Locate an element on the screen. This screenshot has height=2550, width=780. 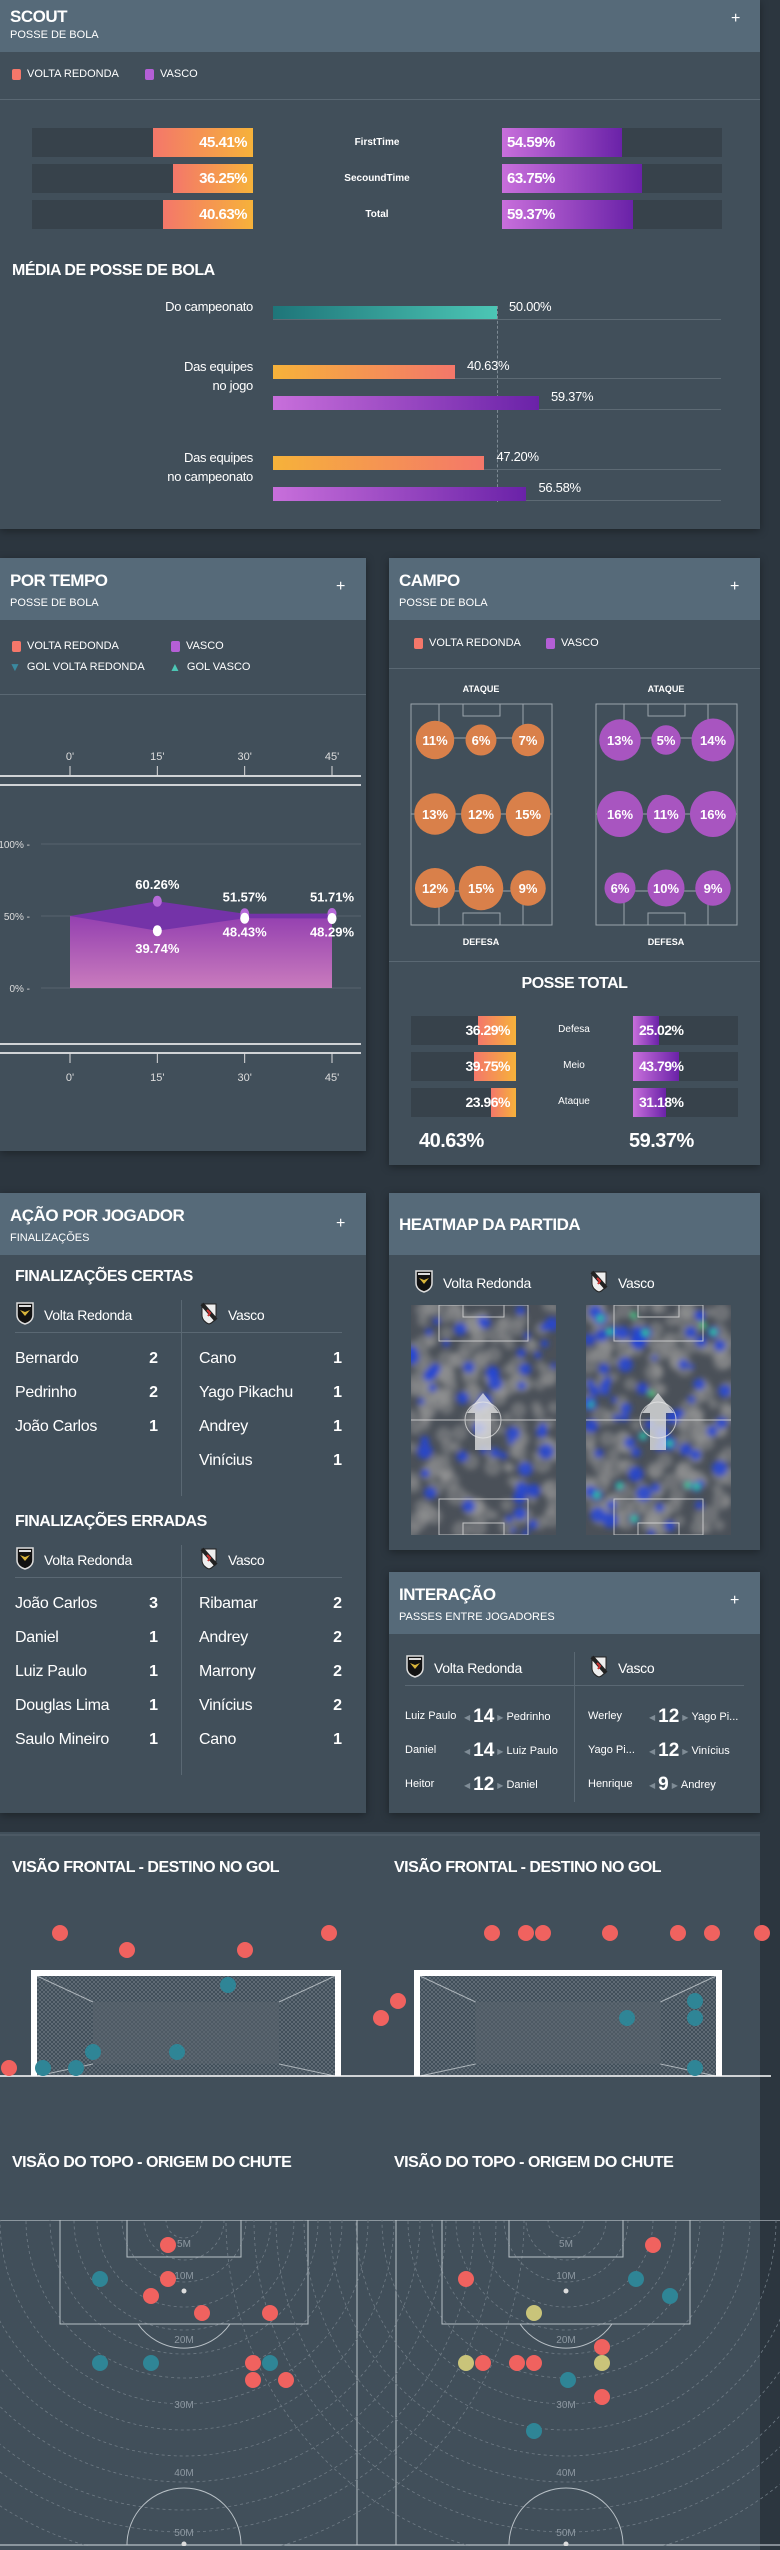
to-player: Pedrinho is located at coordinates (528, 1717).